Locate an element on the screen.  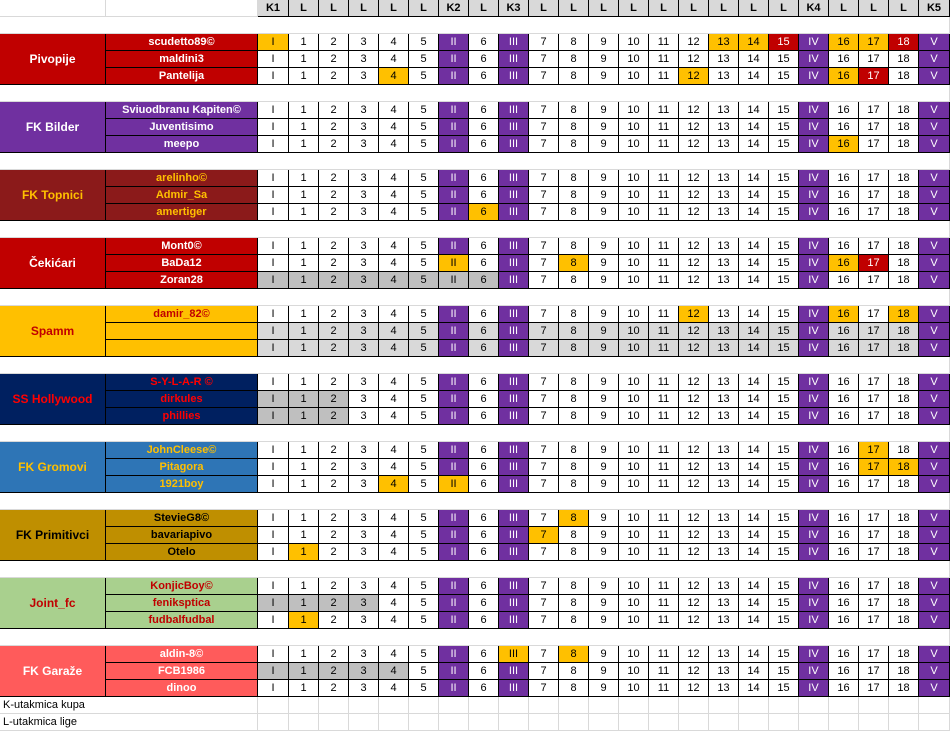
round-cell: V is located at coordinates (934, 331).